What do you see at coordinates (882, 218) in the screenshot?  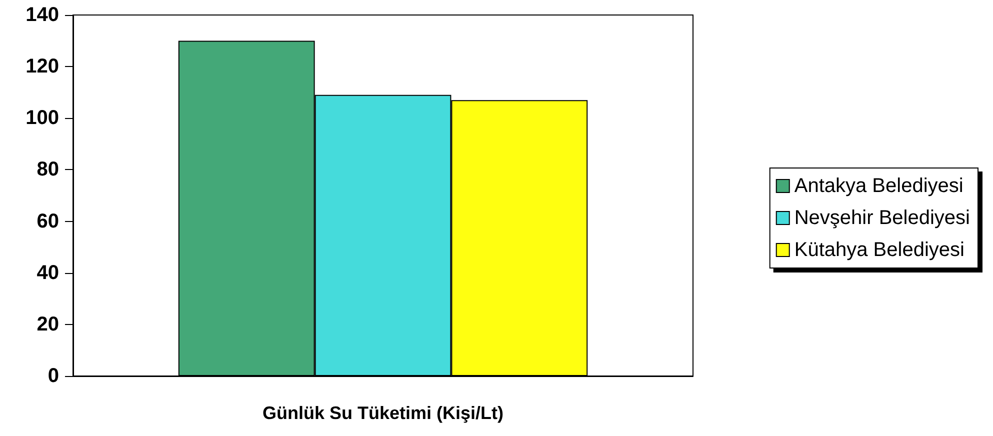 I see `legend-label: Nevşehir Belediyesi` at bounding box center [882, 218].